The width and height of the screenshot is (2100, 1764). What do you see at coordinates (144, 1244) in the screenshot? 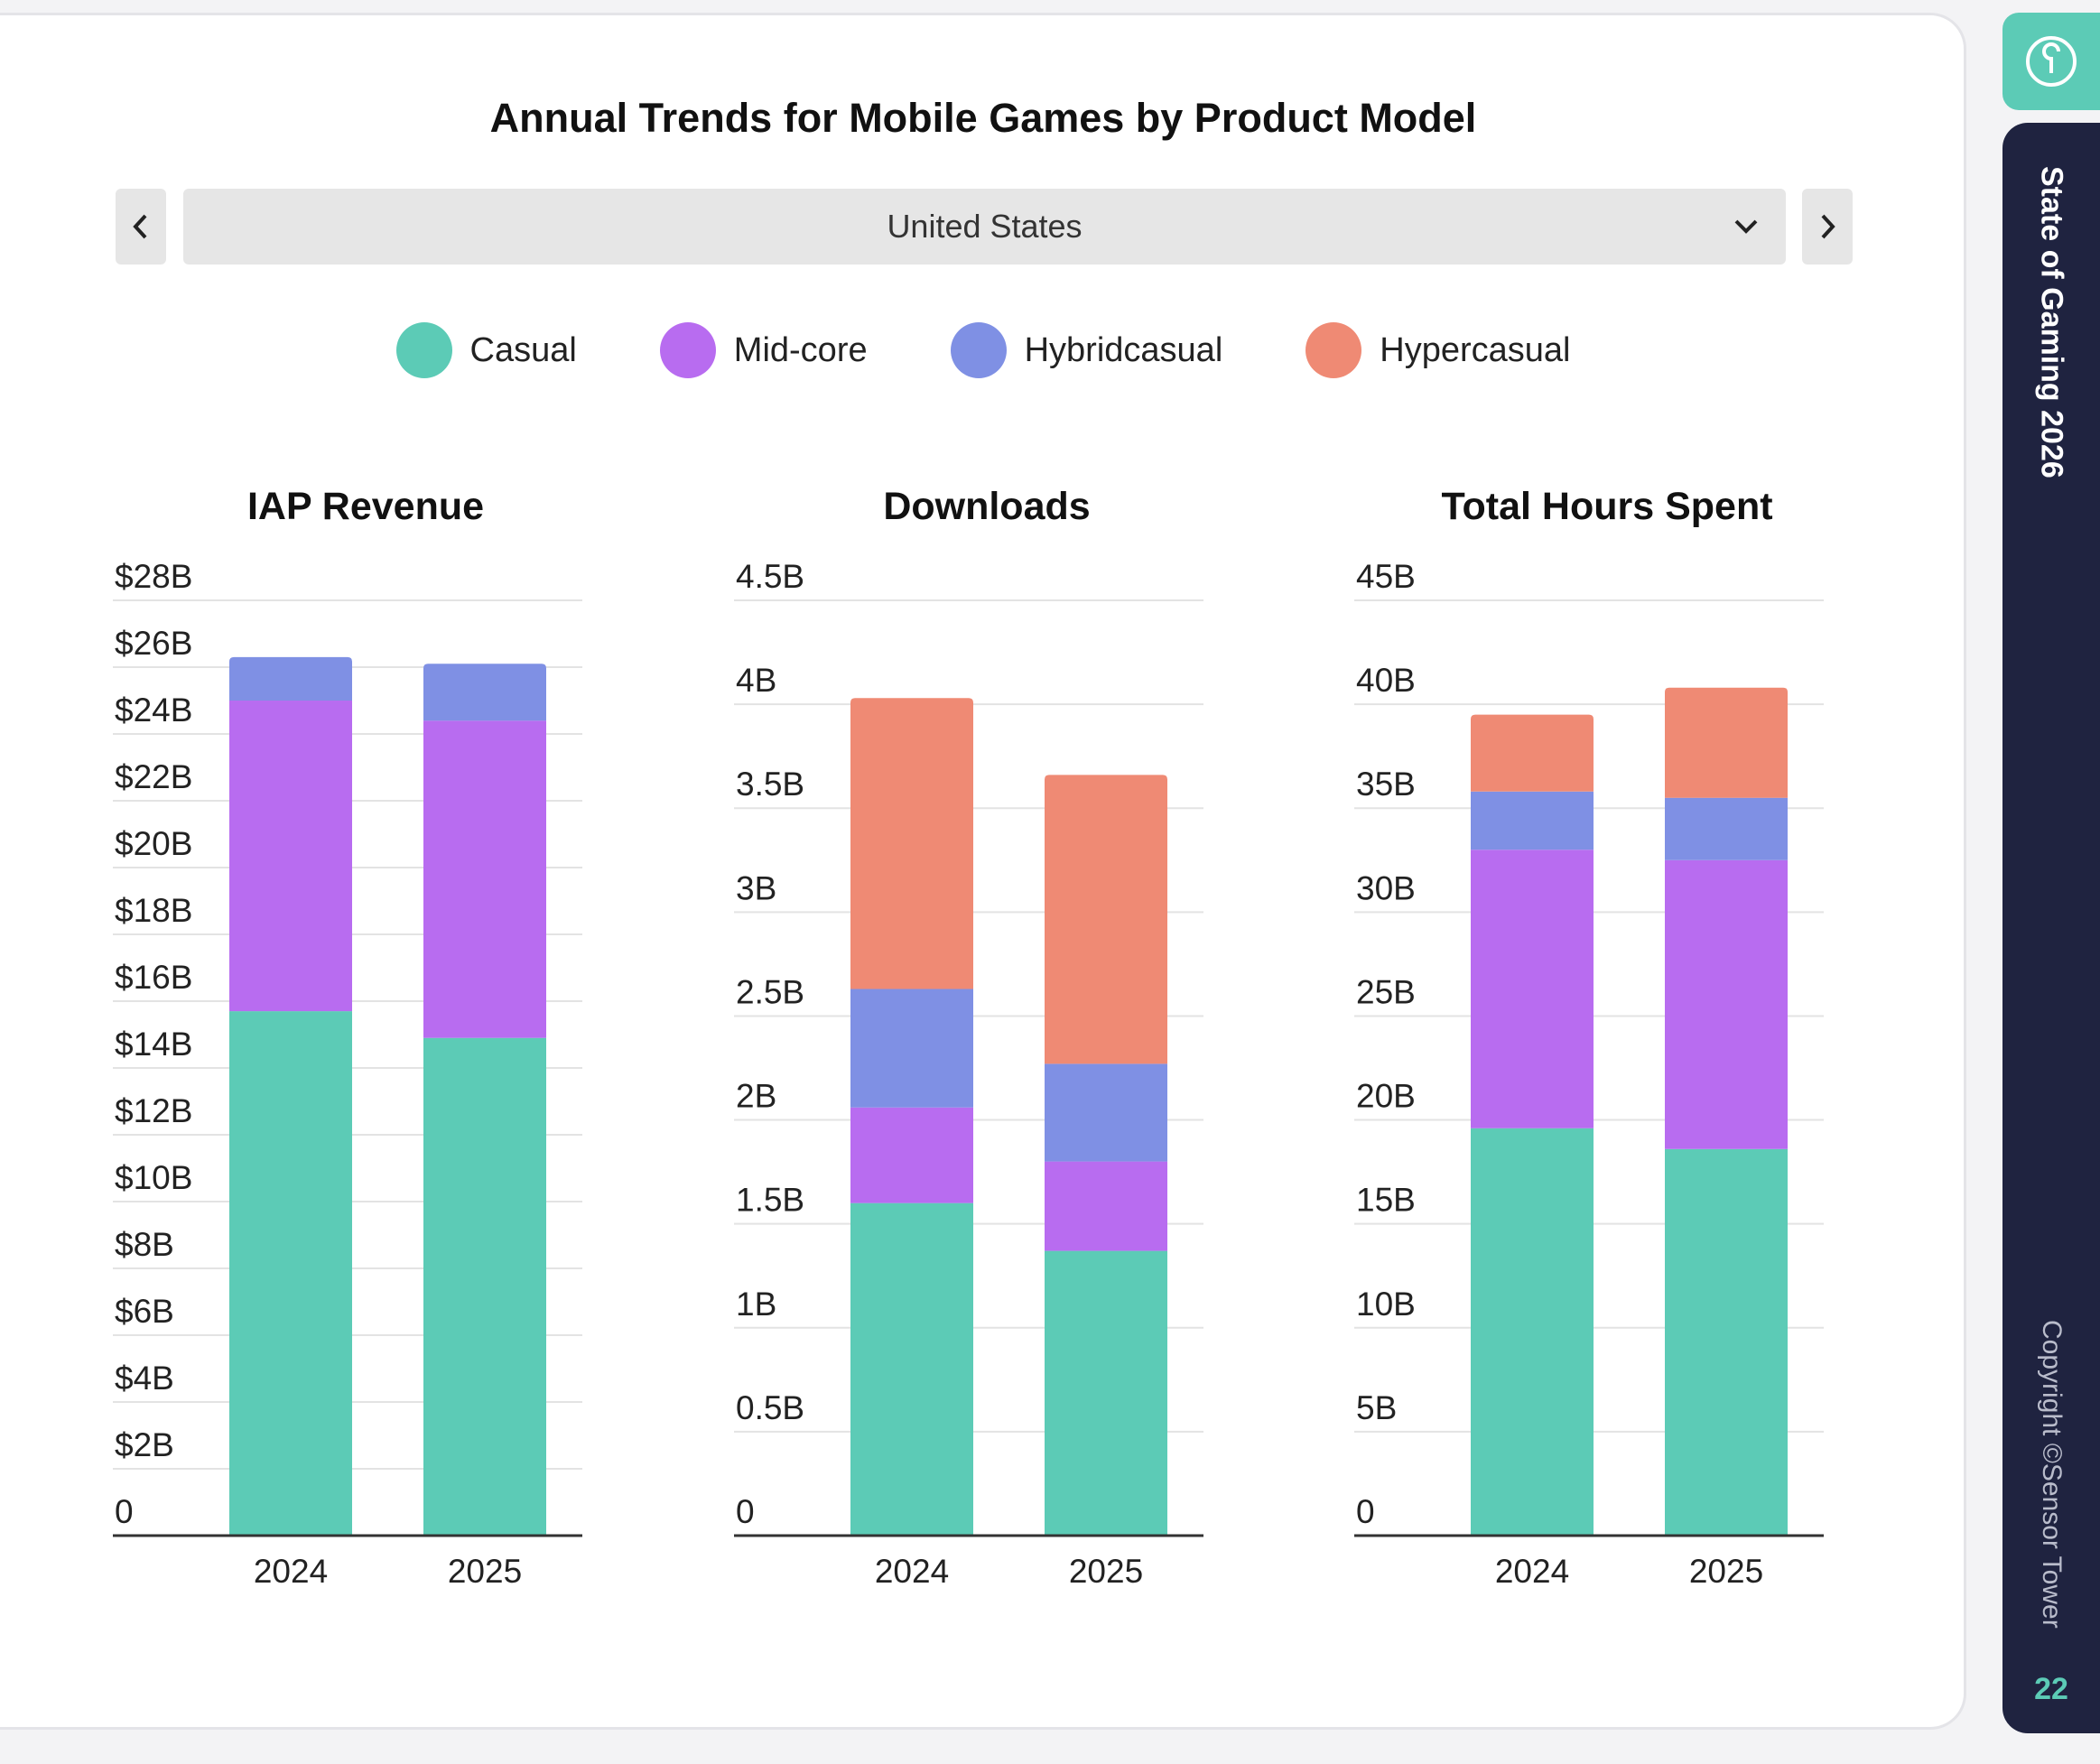
I see `y-tick-label: $8B` at bounding box center [144, 1244].